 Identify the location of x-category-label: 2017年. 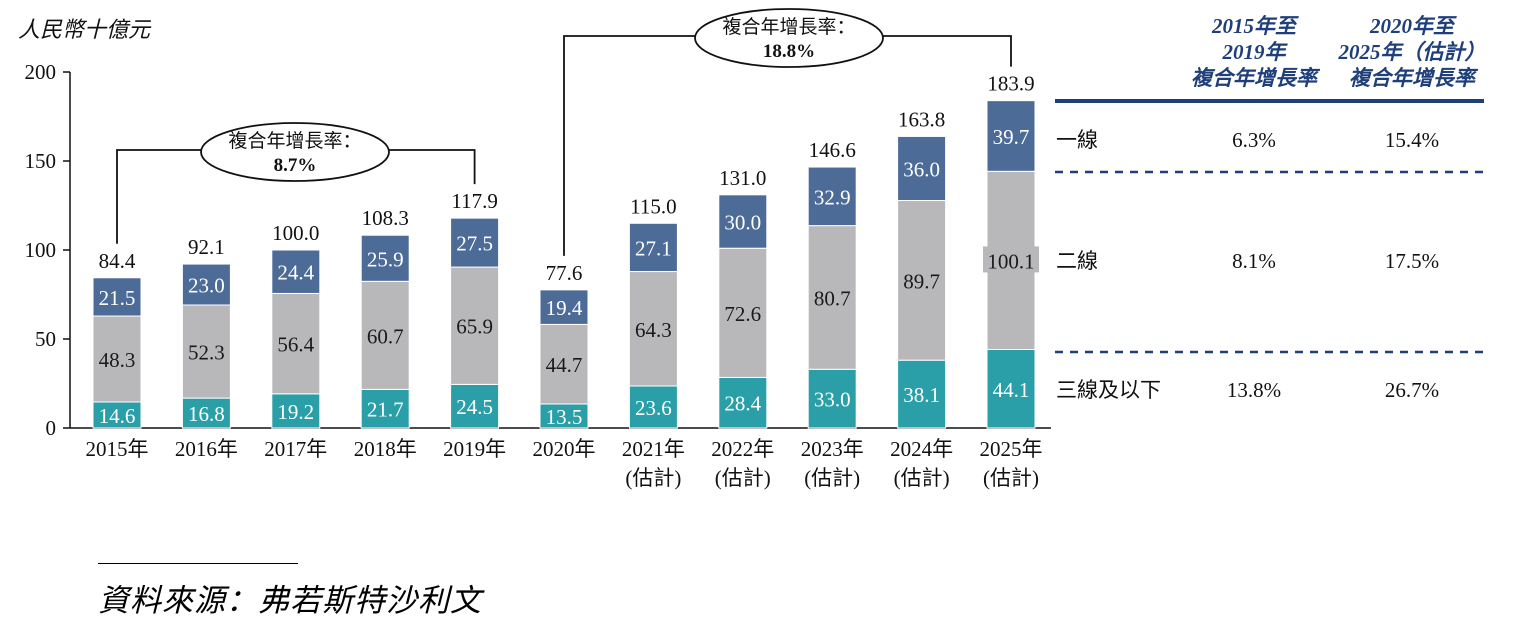
(295, 449).